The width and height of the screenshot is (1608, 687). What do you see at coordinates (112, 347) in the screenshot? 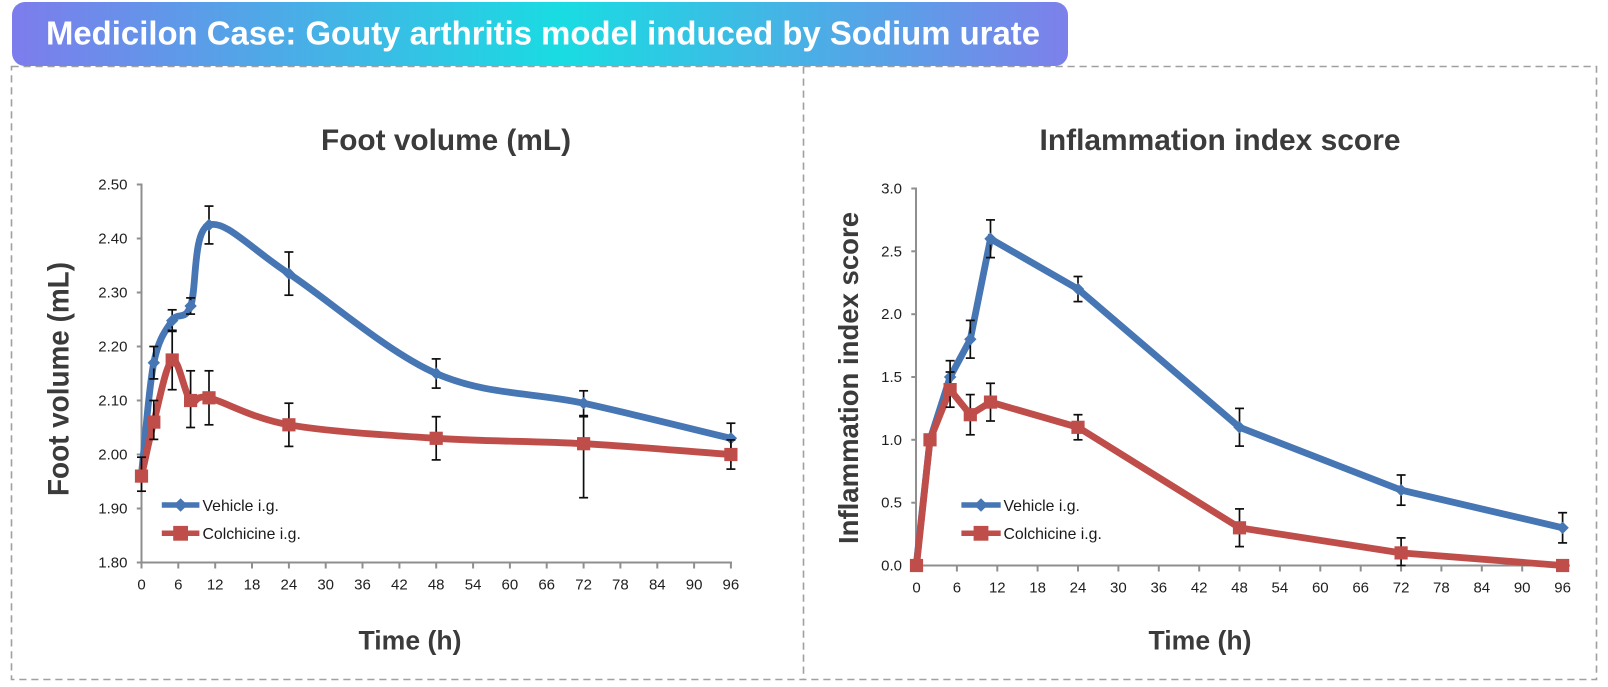
I see `svg-text: 2.20` at bounding box center [112, 347].